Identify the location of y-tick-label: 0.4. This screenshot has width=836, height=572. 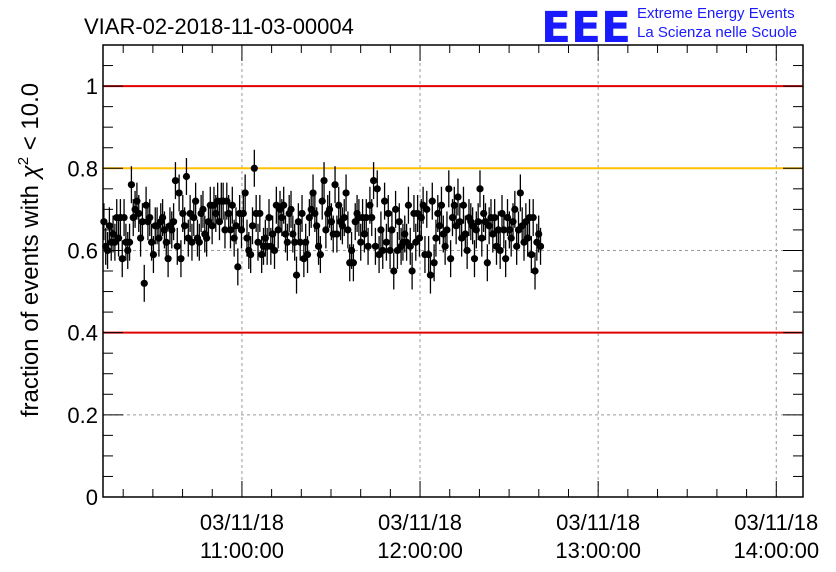
(82, 333).